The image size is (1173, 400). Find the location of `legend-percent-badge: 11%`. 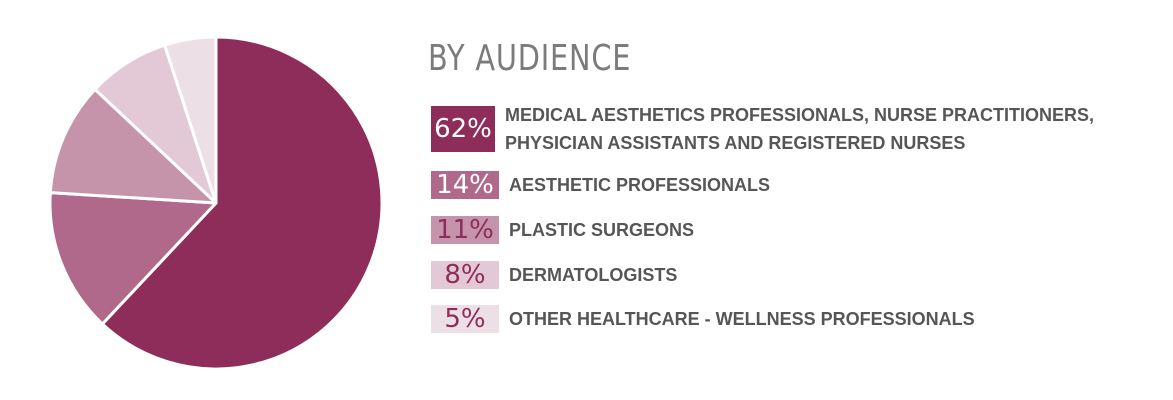

legend-percent-badge: 11% is located at coordinates (465, 230).